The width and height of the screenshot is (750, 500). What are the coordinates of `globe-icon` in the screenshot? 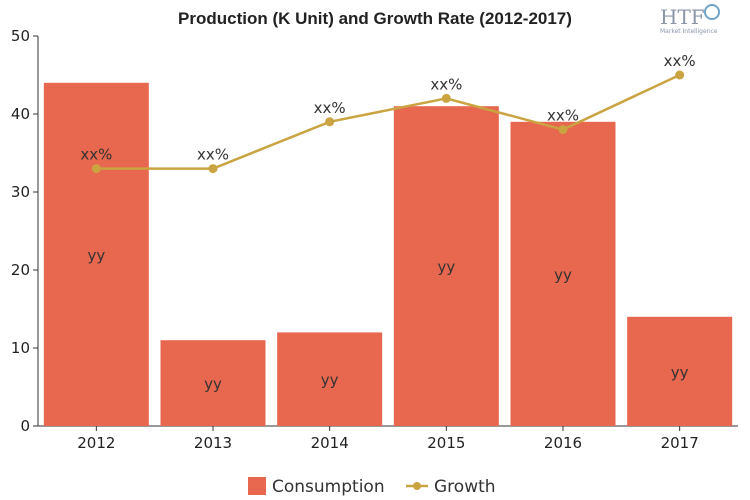 It's located at (712, 12).